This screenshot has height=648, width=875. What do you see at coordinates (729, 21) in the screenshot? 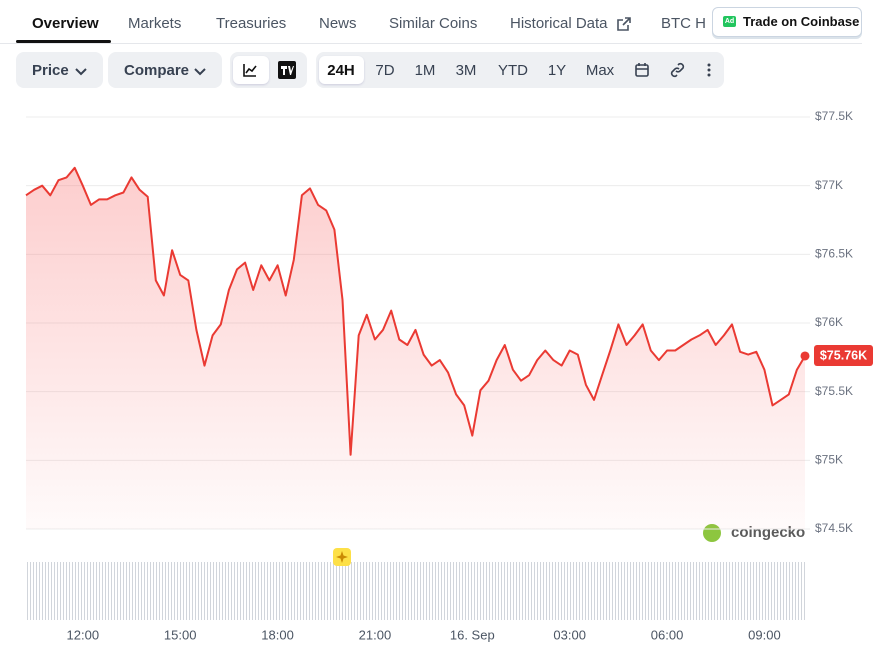
I see `ad-badge: Ad` at bounding box center [729, 21].